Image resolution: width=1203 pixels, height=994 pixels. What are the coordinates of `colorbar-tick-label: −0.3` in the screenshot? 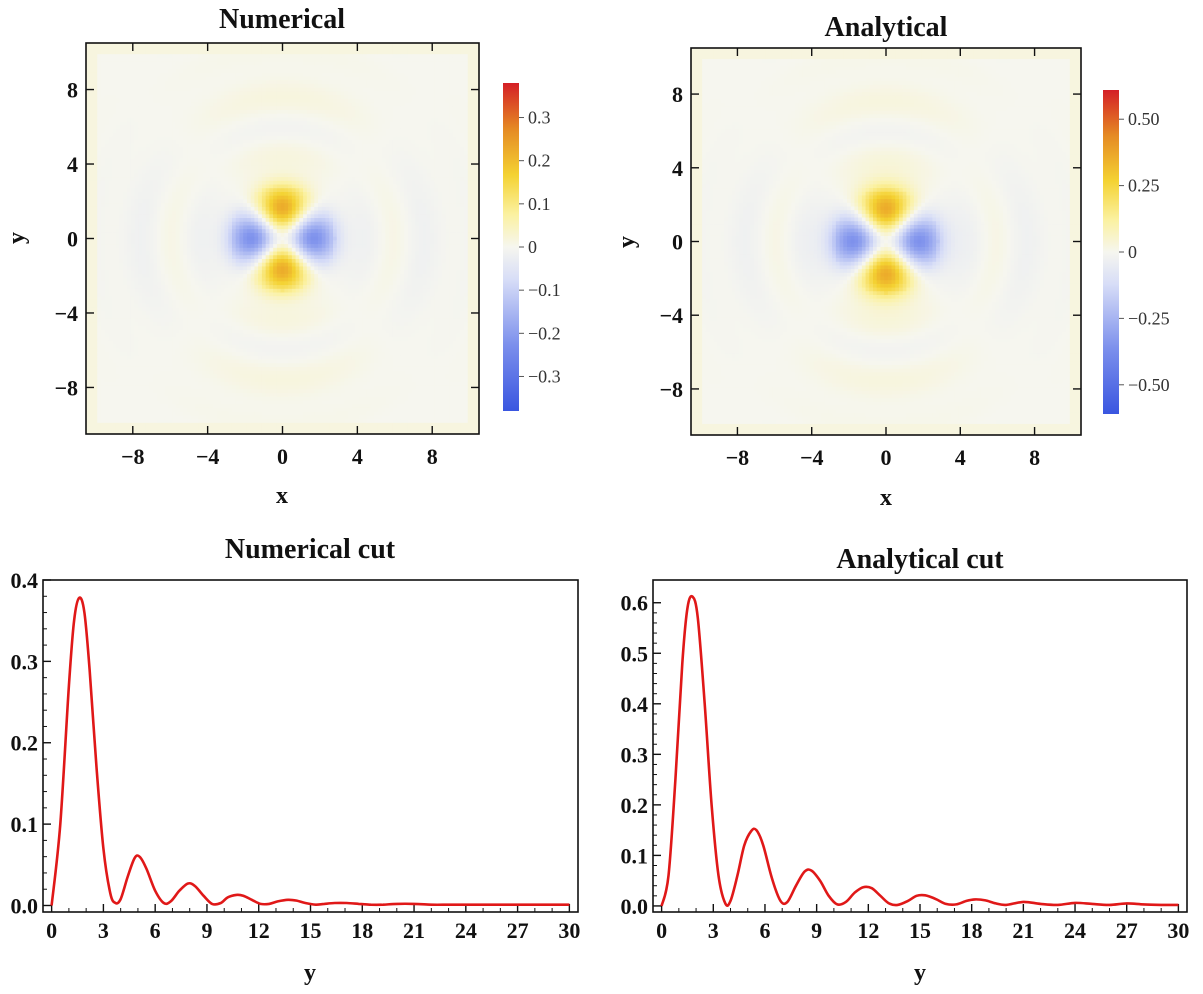 It's located at (544, 376).